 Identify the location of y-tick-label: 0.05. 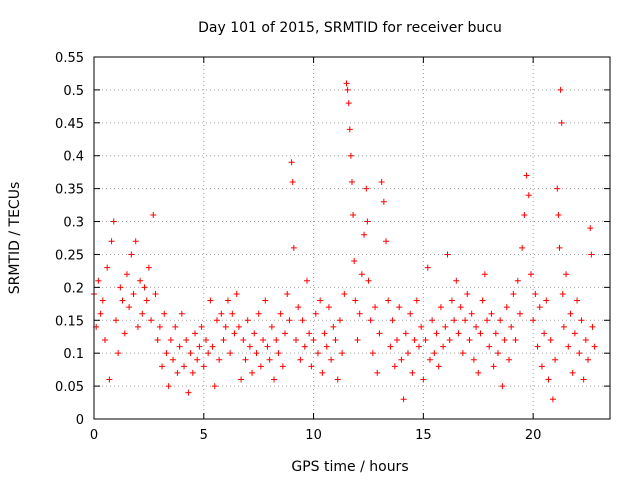
(69, 387).